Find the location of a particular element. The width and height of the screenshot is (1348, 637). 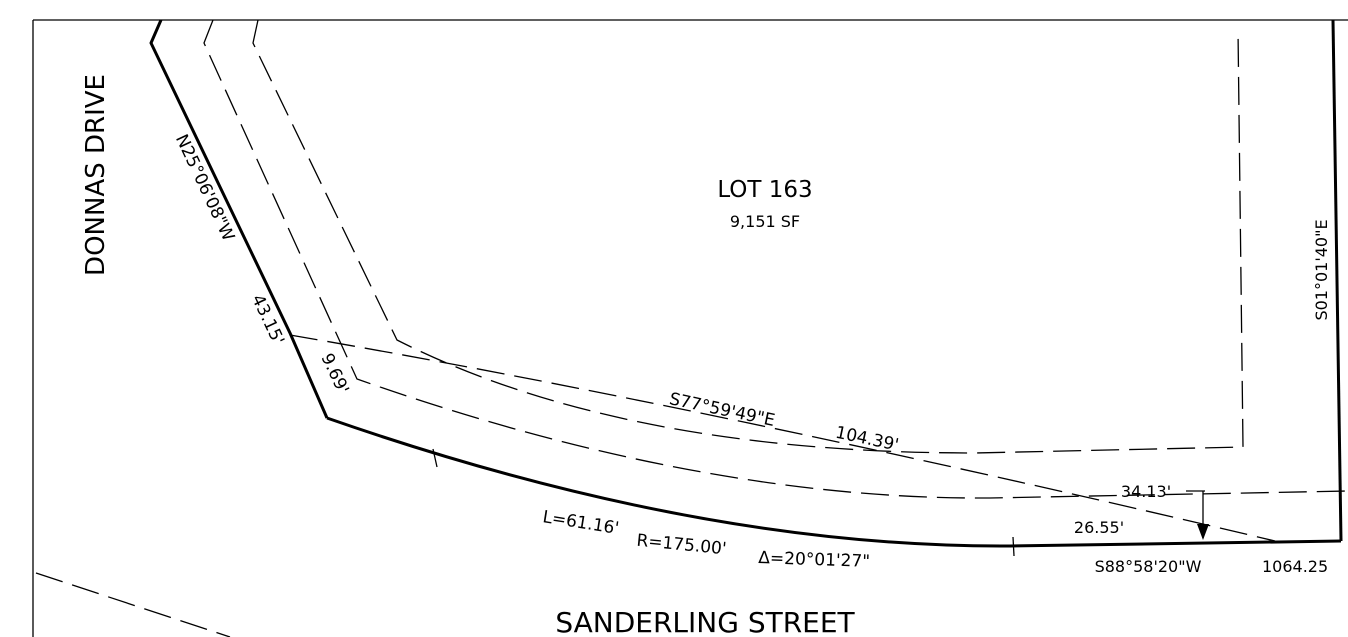

west-distance-label: 43.15' is located at coordinates (267, 319).